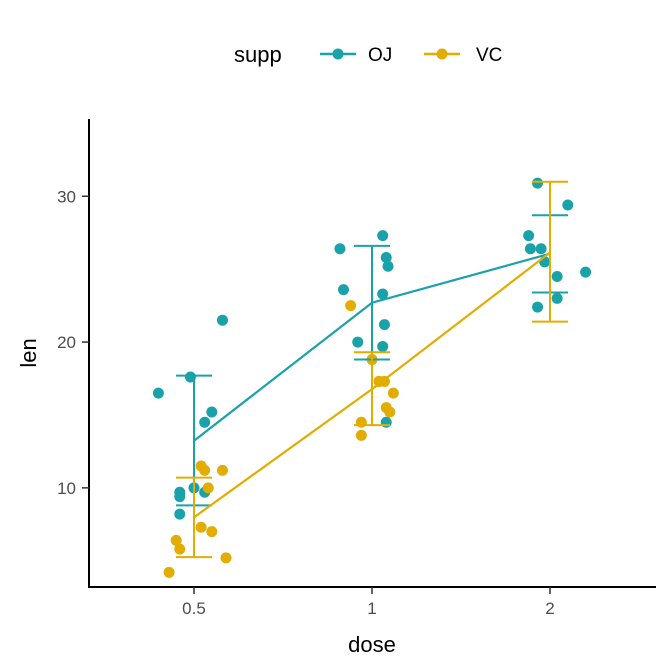  I want to click on y-tick-label-10: 10, so click(66, 488).